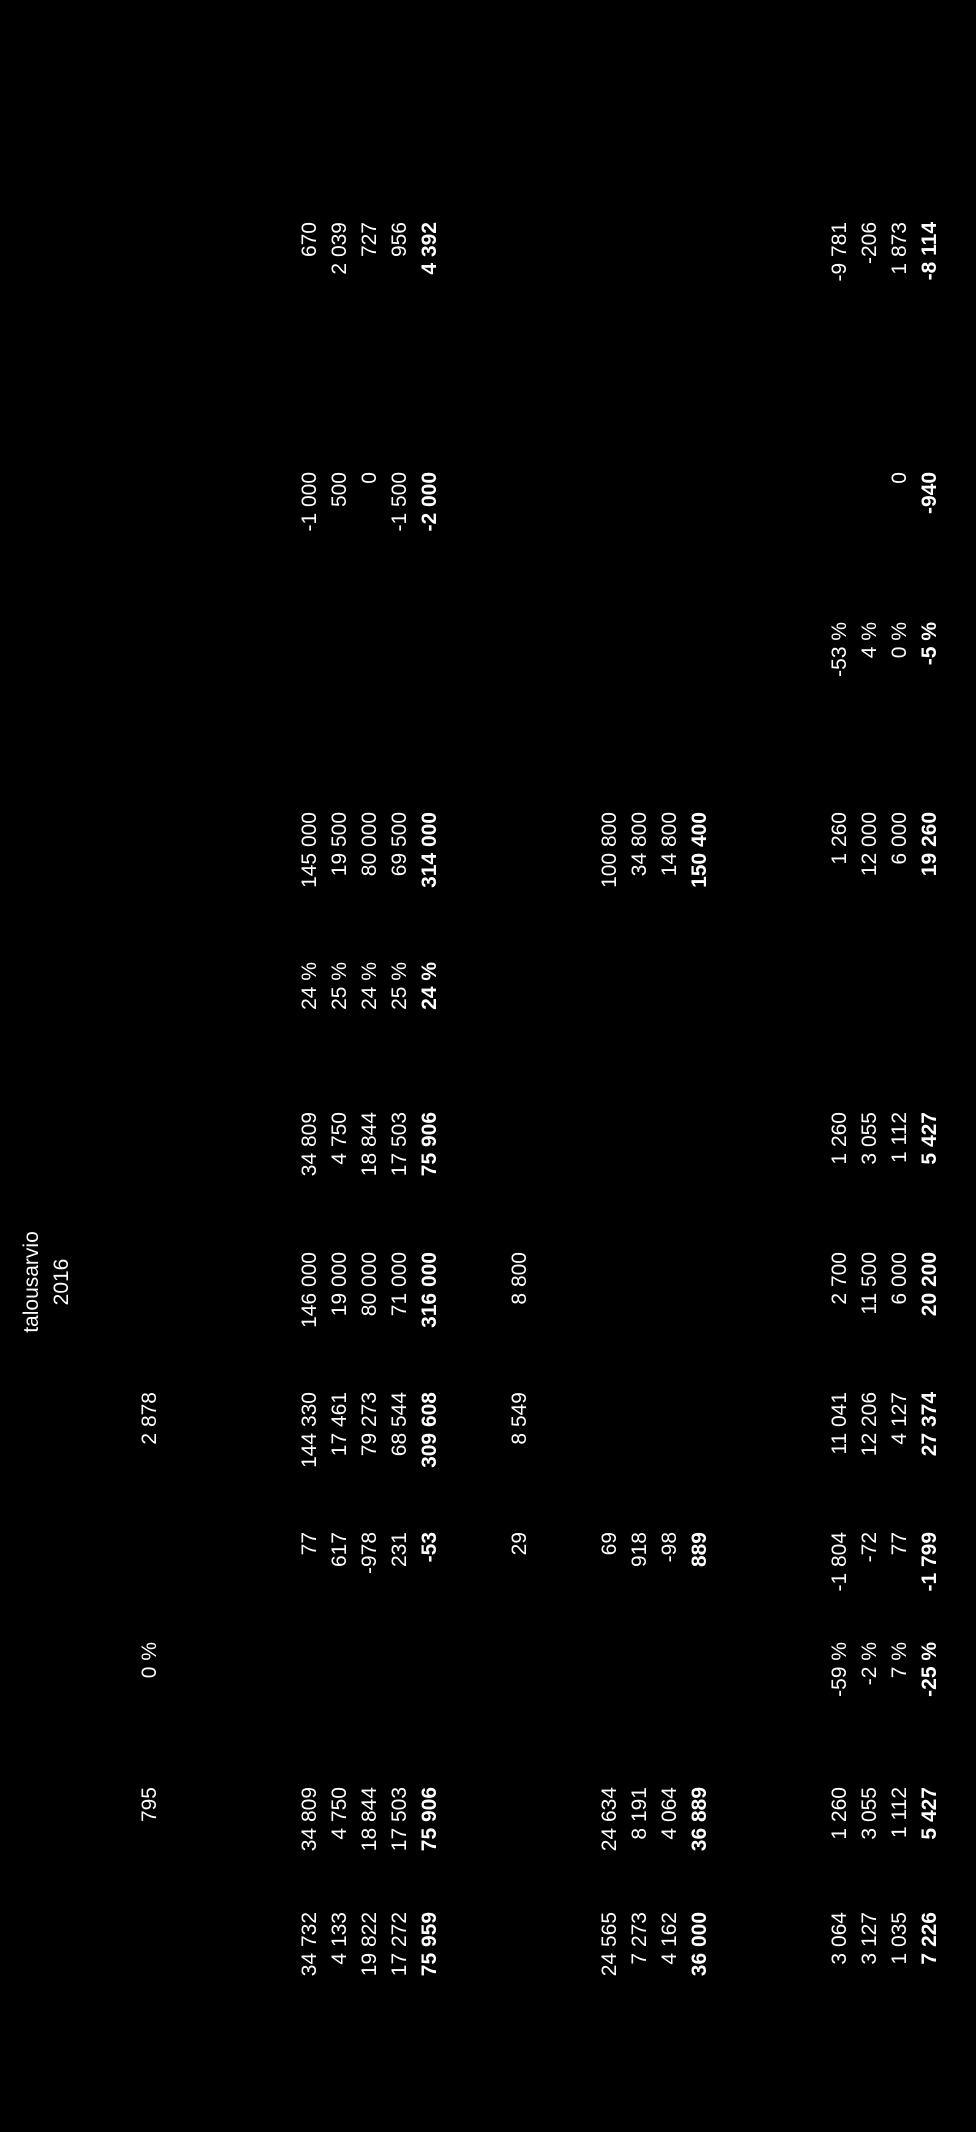  I want to click on table-cell: 12 206, so click(869, 1424).